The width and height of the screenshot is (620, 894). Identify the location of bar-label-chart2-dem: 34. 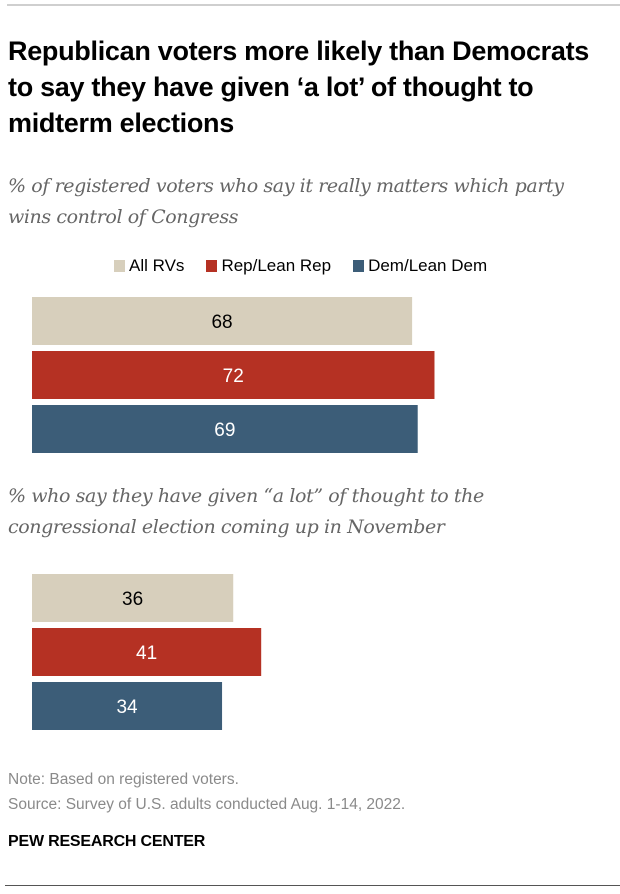
(127, 707).